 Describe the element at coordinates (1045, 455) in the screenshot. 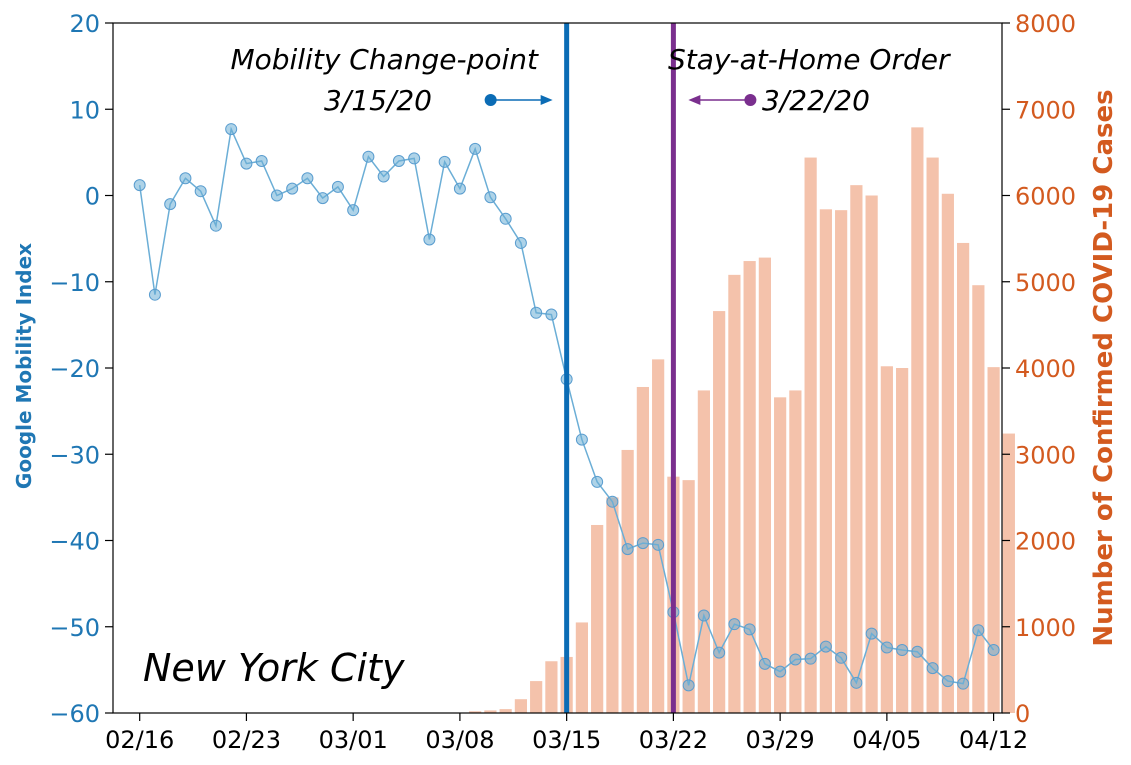

I see `right-tick-label: 3000` at that location.